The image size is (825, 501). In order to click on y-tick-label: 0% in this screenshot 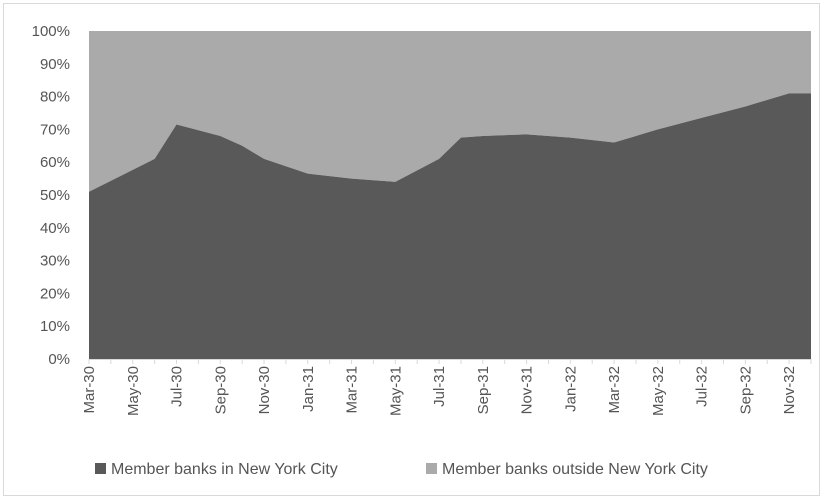, I will do `click(59, 359)`.